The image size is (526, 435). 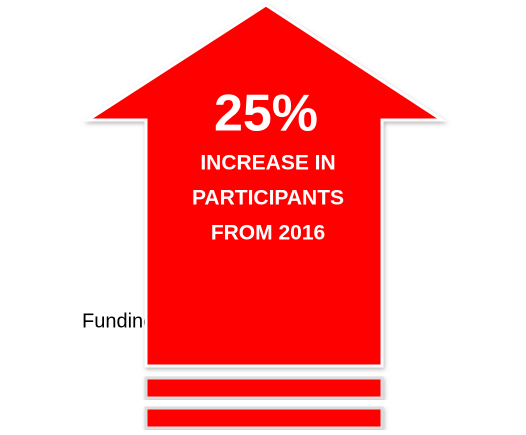 I want to click on caption-line: PARTICIPANTS, so click(x=268, y=198).